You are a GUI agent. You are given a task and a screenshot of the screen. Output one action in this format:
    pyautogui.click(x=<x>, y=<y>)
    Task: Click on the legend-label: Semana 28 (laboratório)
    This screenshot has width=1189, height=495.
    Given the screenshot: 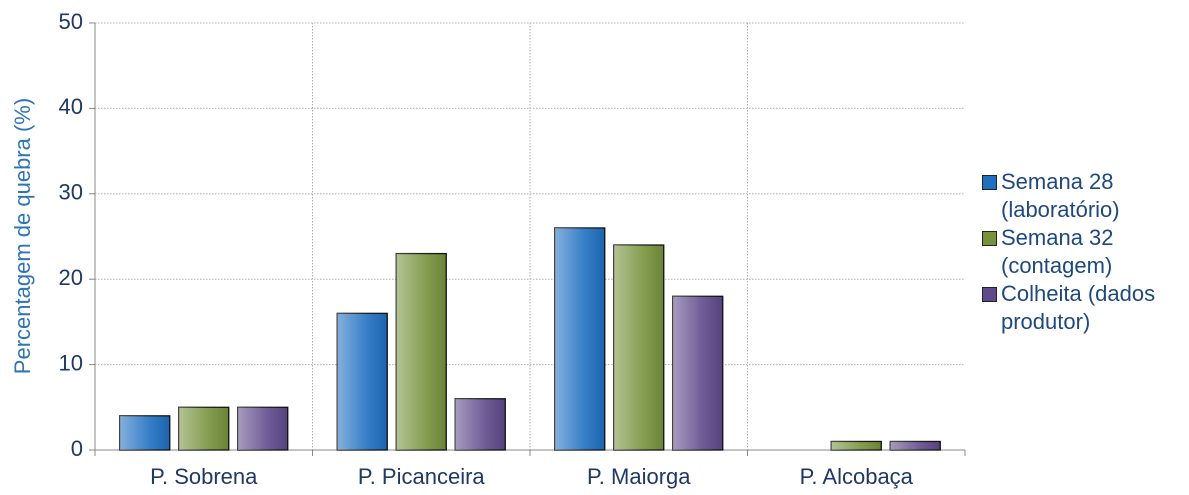 What is the action you would take?
    pyautogui.click(x=1060, y=195)
    